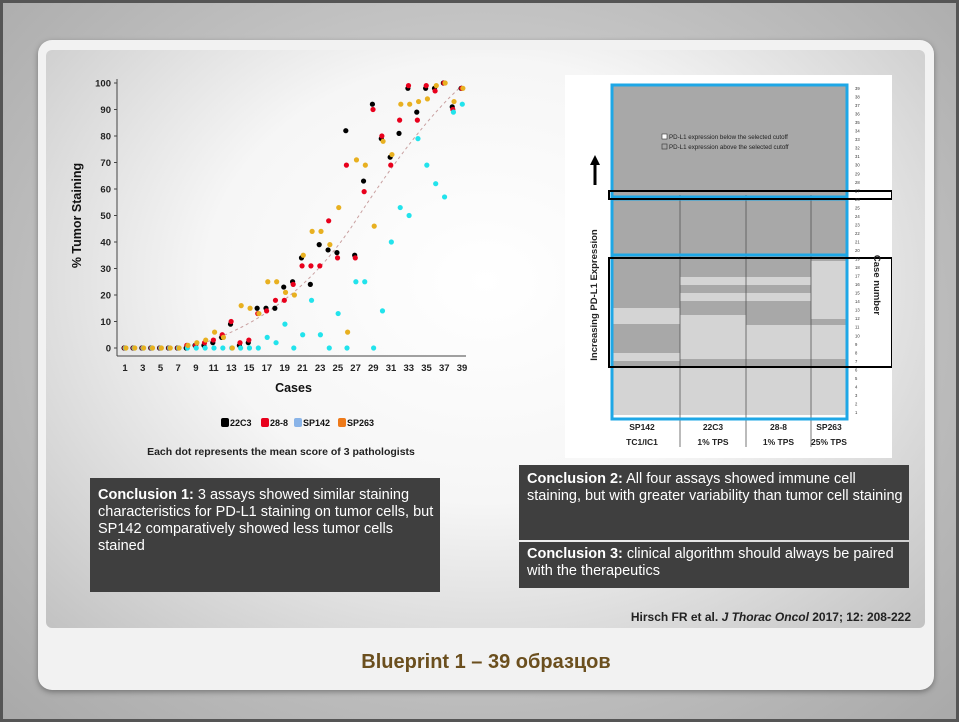 The height and width of the screenshot is (722, 959). Describe the element at coordinates (462, 368) in the screenshot. I see `x-tick-label: 39` at that location.